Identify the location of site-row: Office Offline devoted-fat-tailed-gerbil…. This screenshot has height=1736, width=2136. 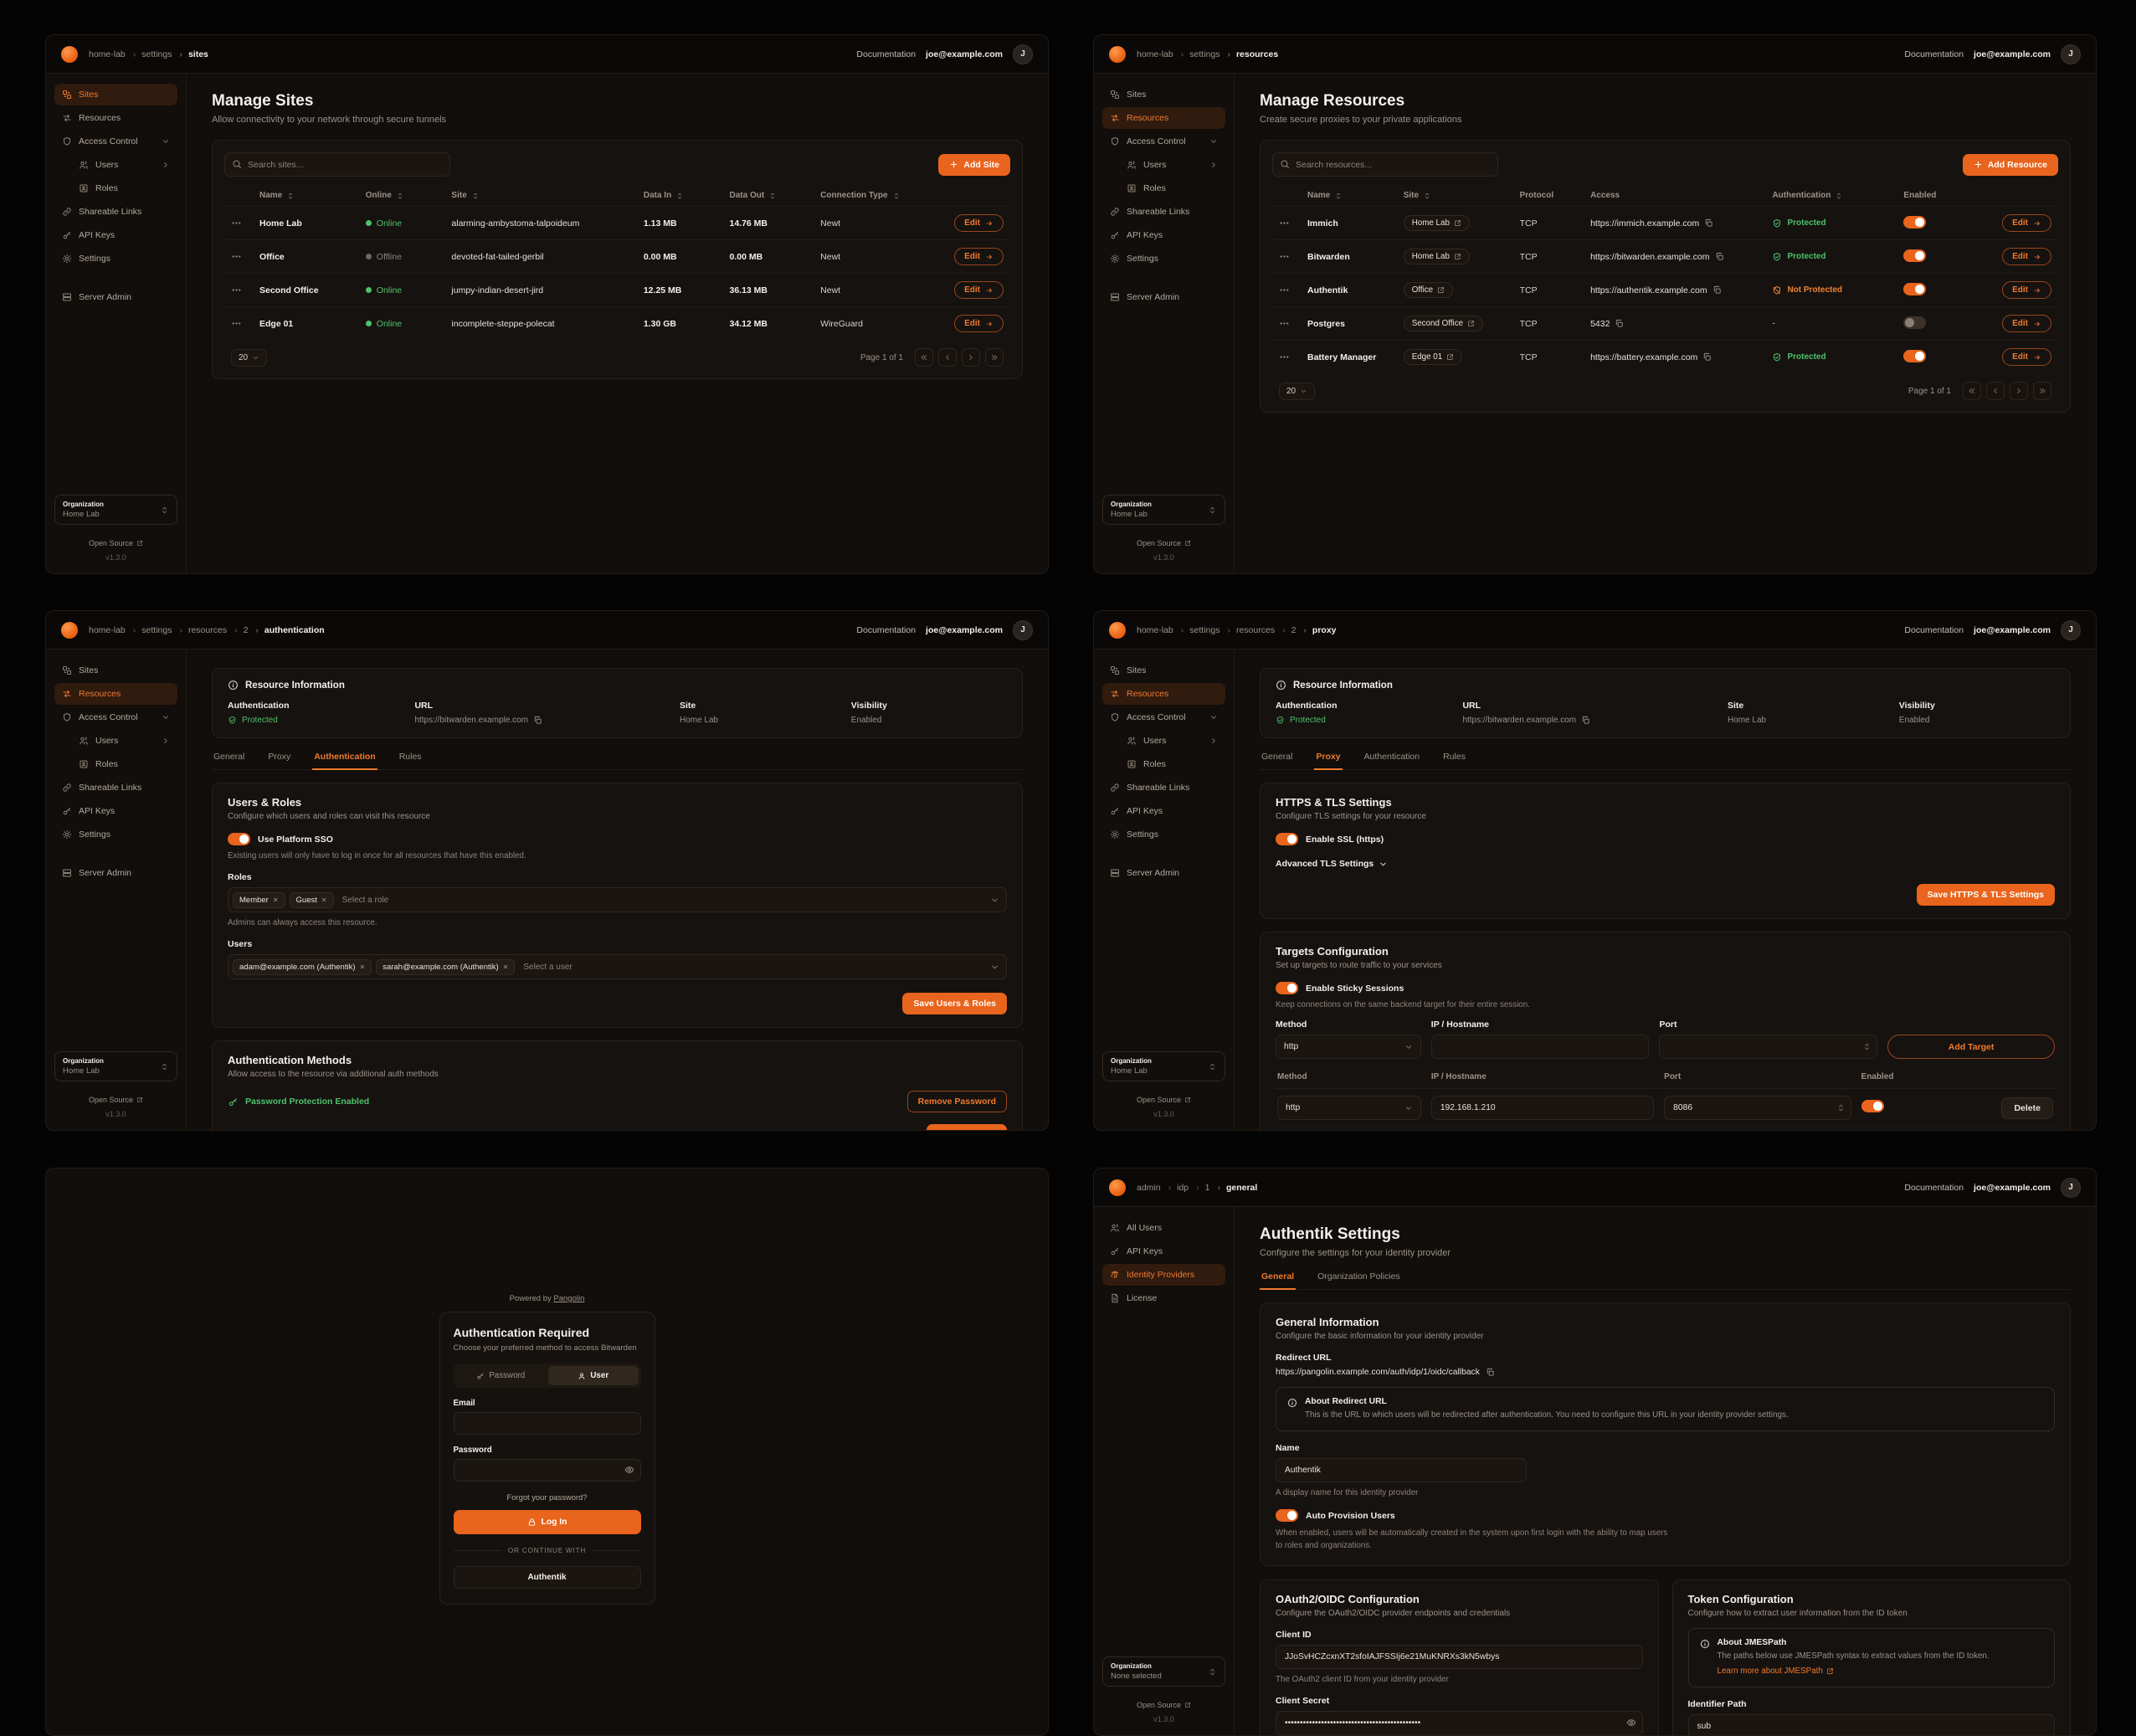
(617, 256).